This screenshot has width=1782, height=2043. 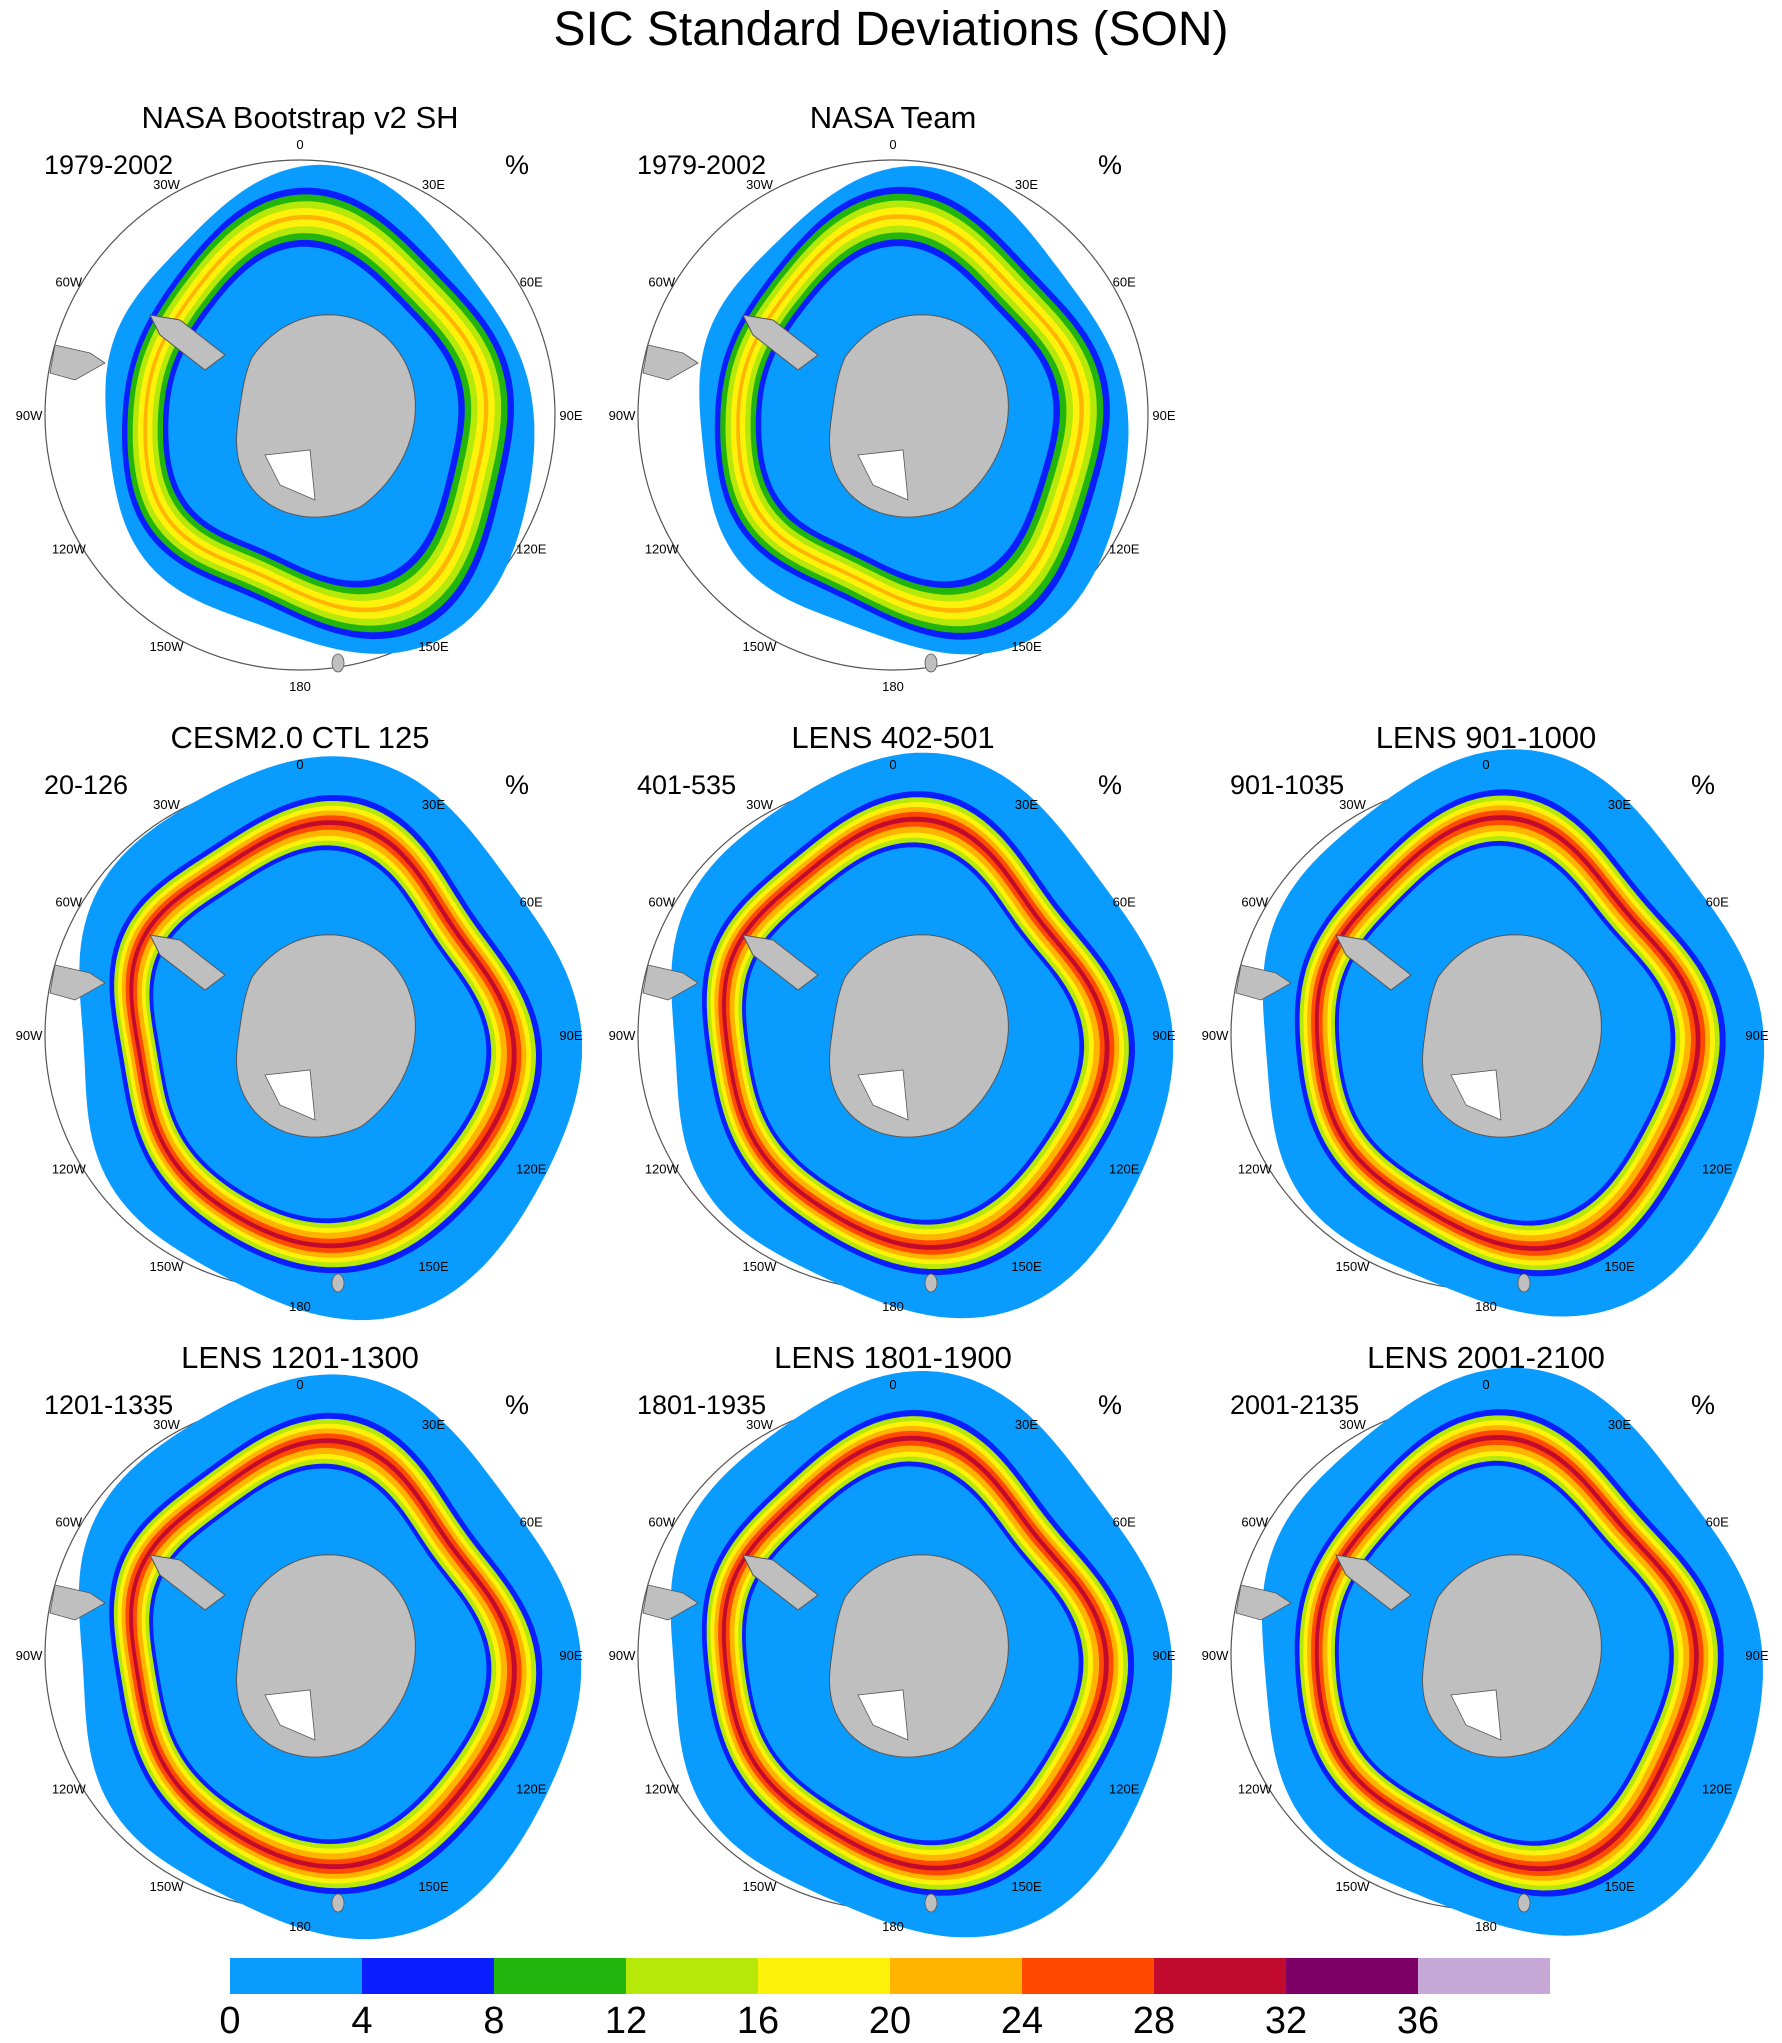 What do you see at coordinates (1295, 1405) in the screenshot?
I see `panel-years: 2001-2135` at bounding box center [1295, 1405].